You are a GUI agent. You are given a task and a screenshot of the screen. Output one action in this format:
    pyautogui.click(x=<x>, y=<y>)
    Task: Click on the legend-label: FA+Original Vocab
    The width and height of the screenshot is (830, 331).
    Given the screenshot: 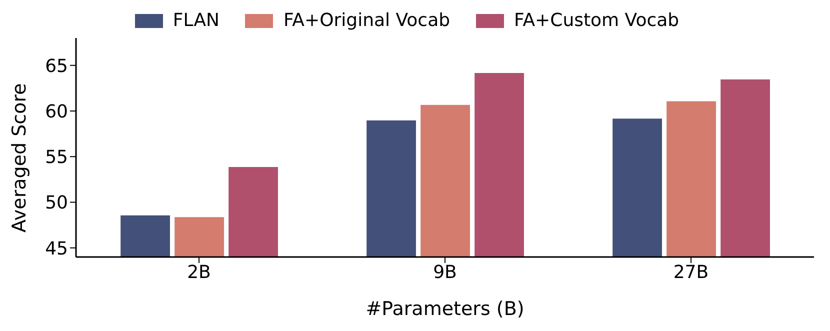 What is the action you would take?
    pyautogui.click(x=366, y=20)
    